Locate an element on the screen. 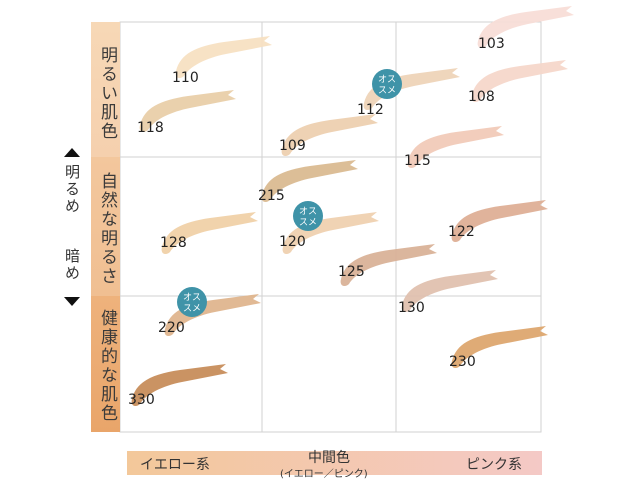 The height and width of the screenshot is (493, 625). row-label-healthy: 健康的な肌色 is located at coordinates (107, 366).